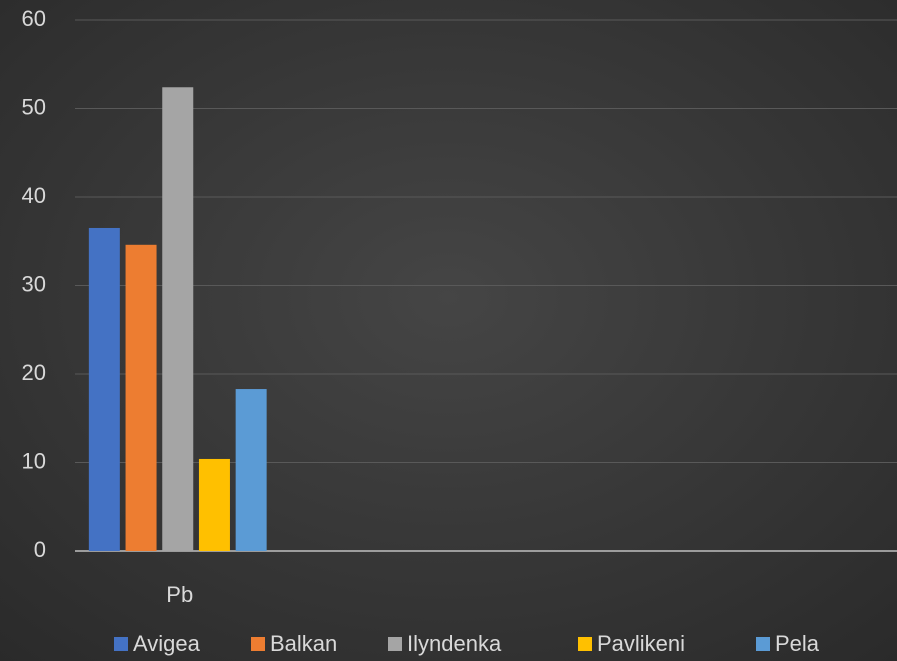 The width and height of the screenshot is (897, 661). Describe the element at coordinates (34, 372) in the screenshot. I see `y-tick-label: 20` at that location.